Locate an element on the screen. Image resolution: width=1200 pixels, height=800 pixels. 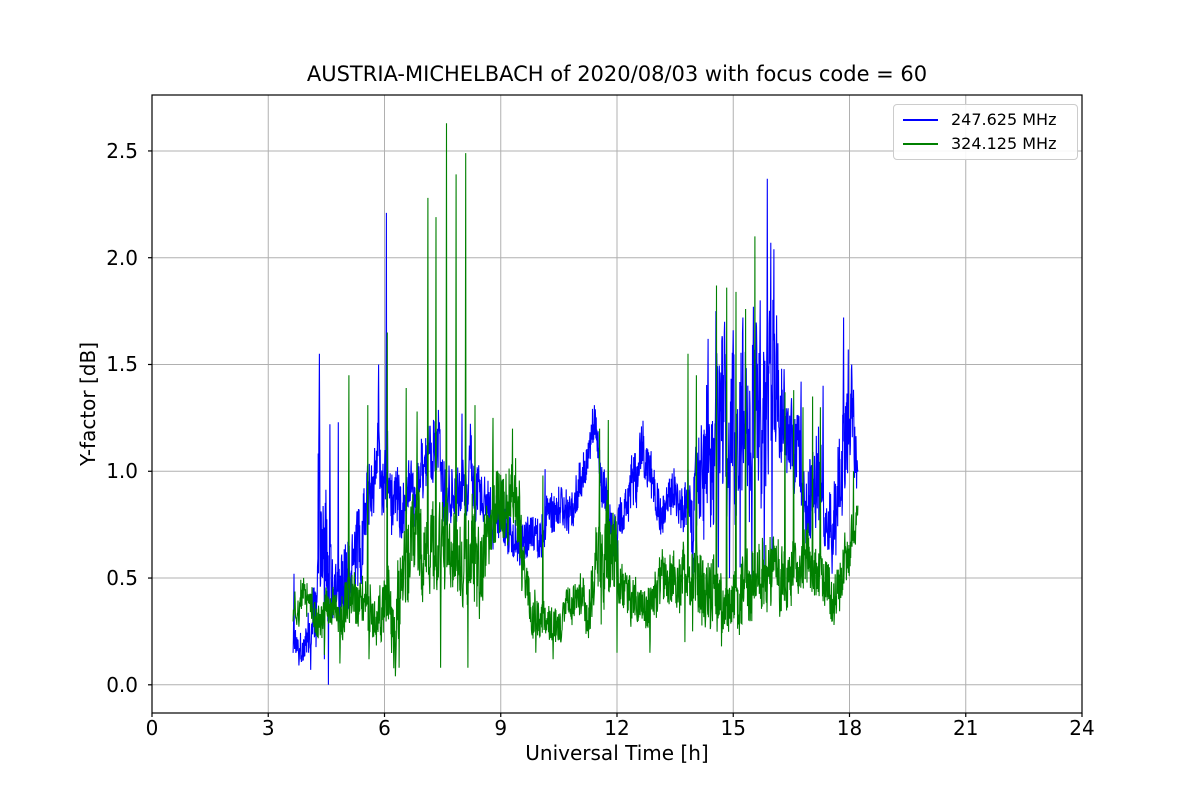
x-tick-label: 24 is located at coordinates (1082, 728).